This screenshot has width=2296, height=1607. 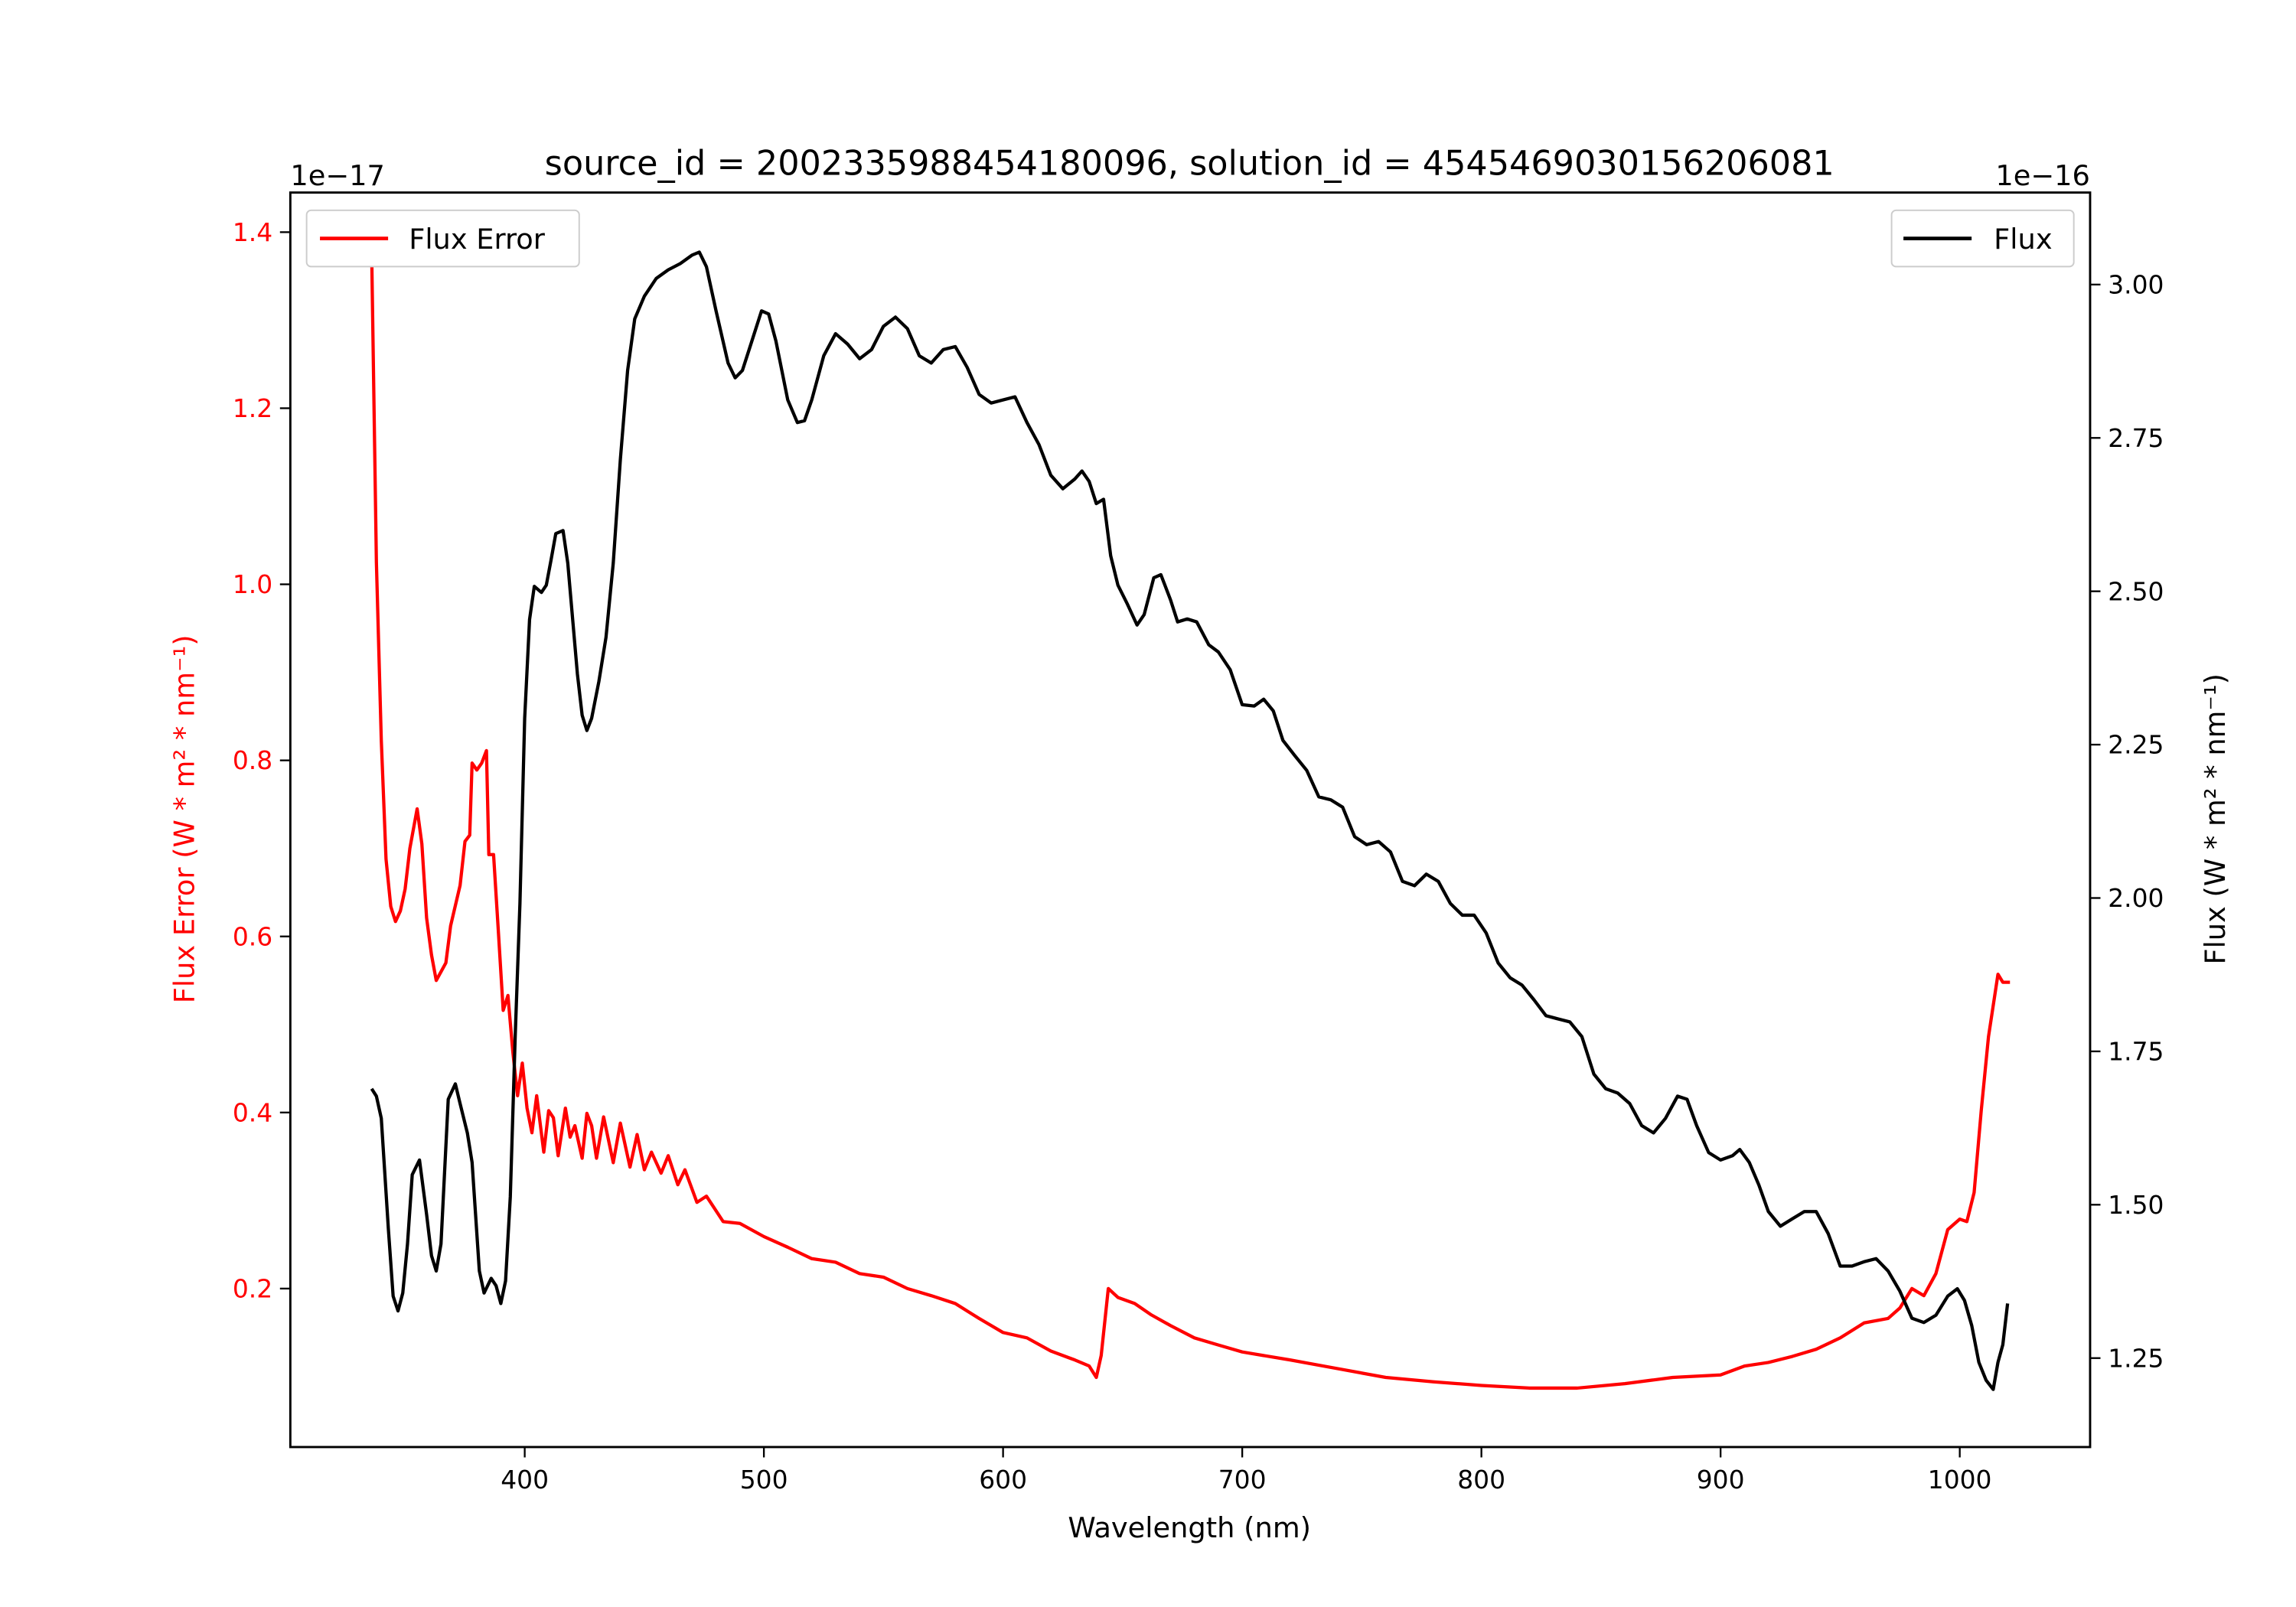 What do you see at coordinates (525, 1480) in the screenshot?
I see `x-tick-label: 400` at bounding box center [525, 1480].